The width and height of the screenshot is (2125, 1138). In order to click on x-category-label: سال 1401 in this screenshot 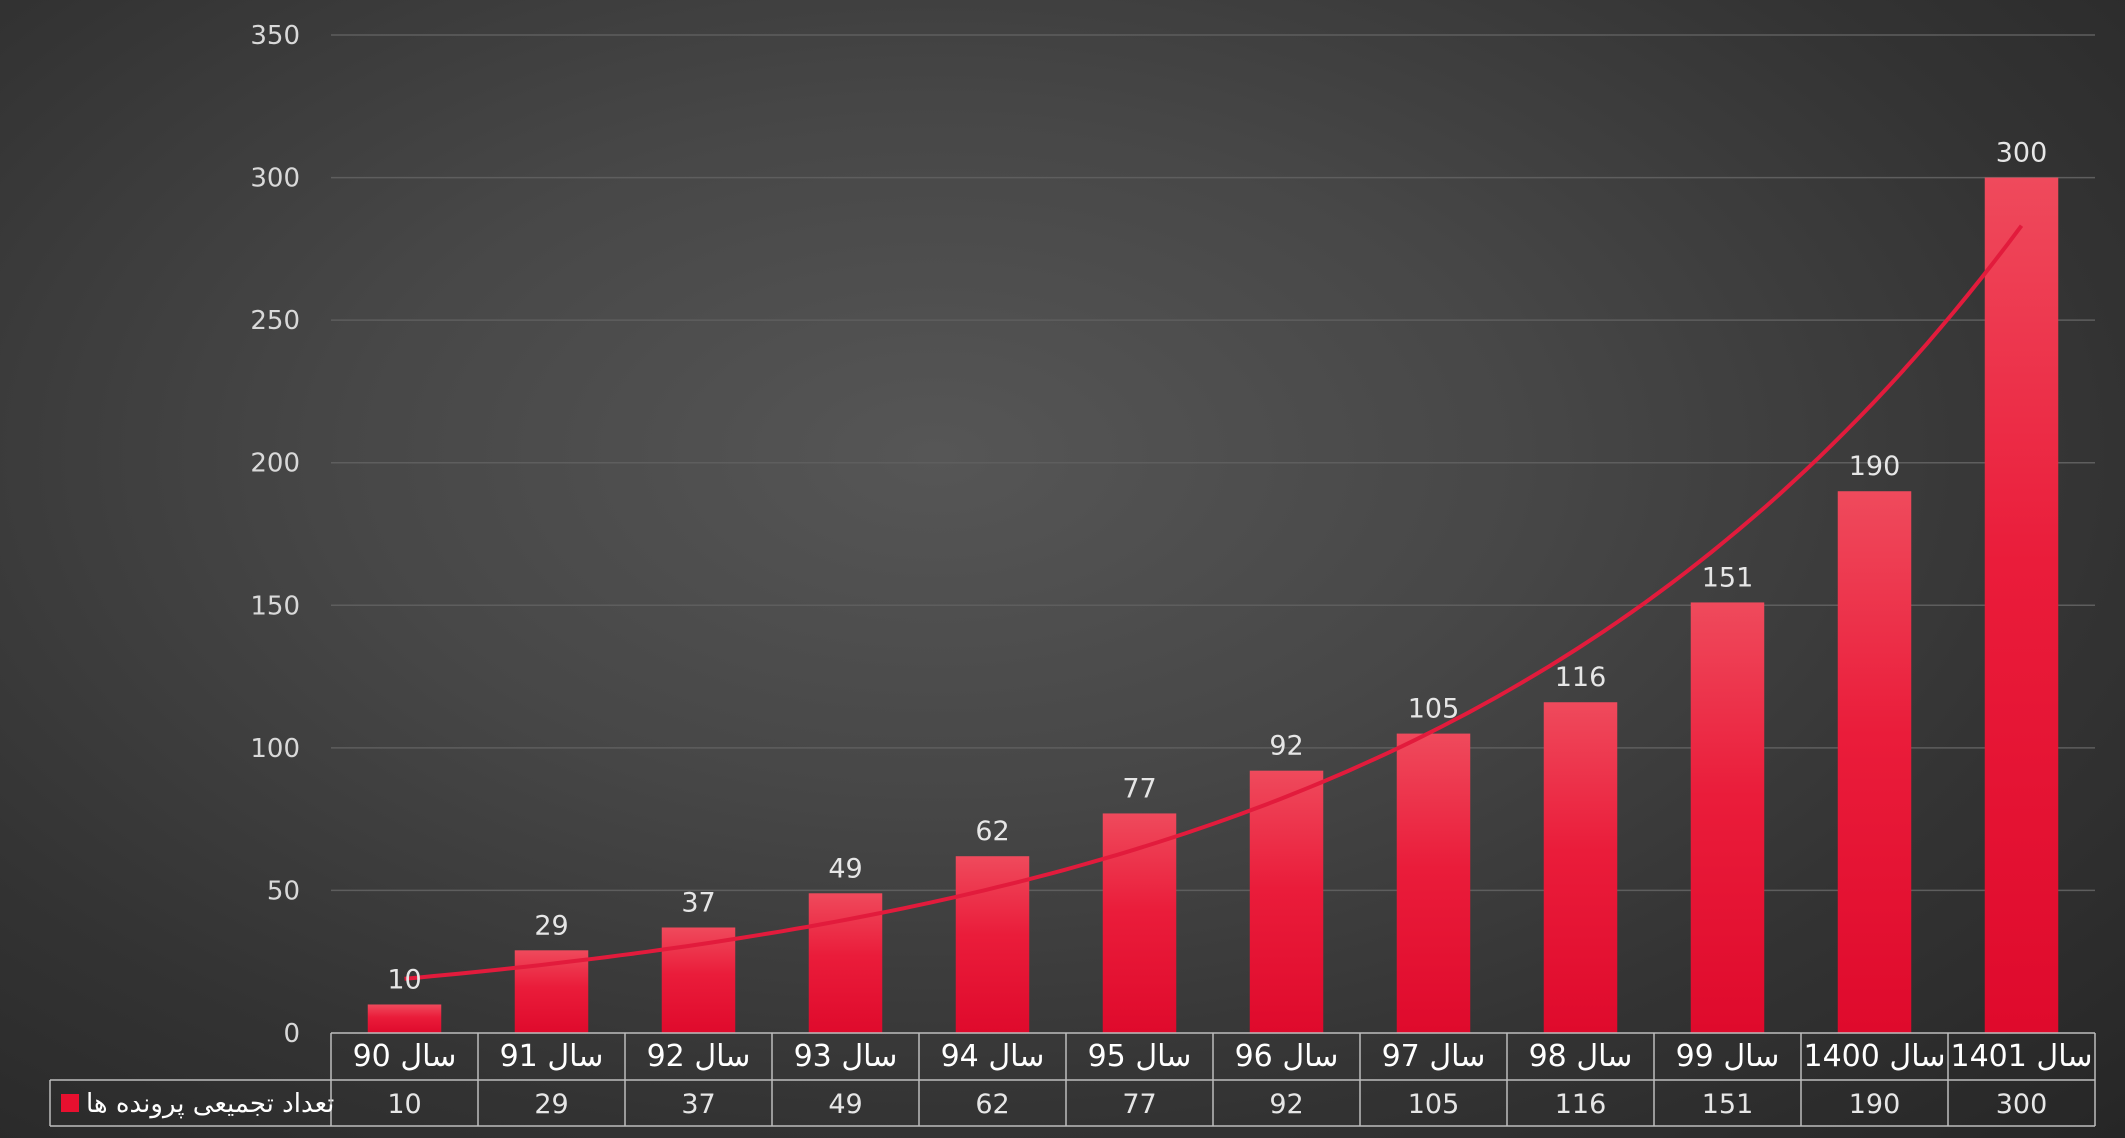, I will do `click(2022, 1056)`.